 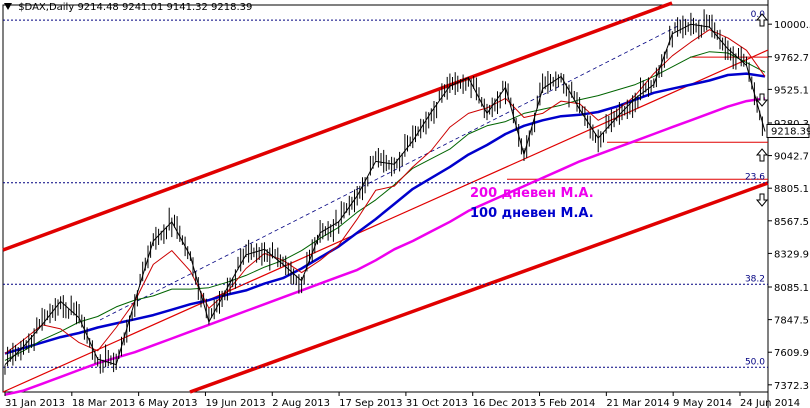 What do you see at coordinates (755, 362) in the screenshot?
I see `fib-level-label: 50.0` at bounding box center [755, 362].